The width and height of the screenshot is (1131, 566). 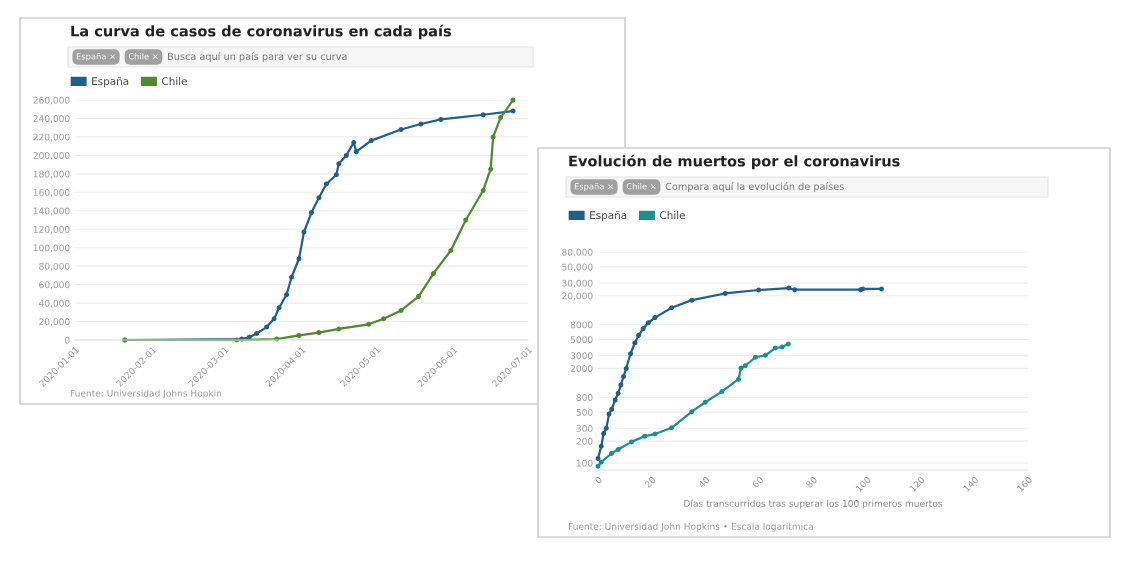 What do you see at coordinates (754, 187) in the screenshot?
I see `chart-subtitle: Compara aquí la evolución de países` at bounding box center [754, 187].